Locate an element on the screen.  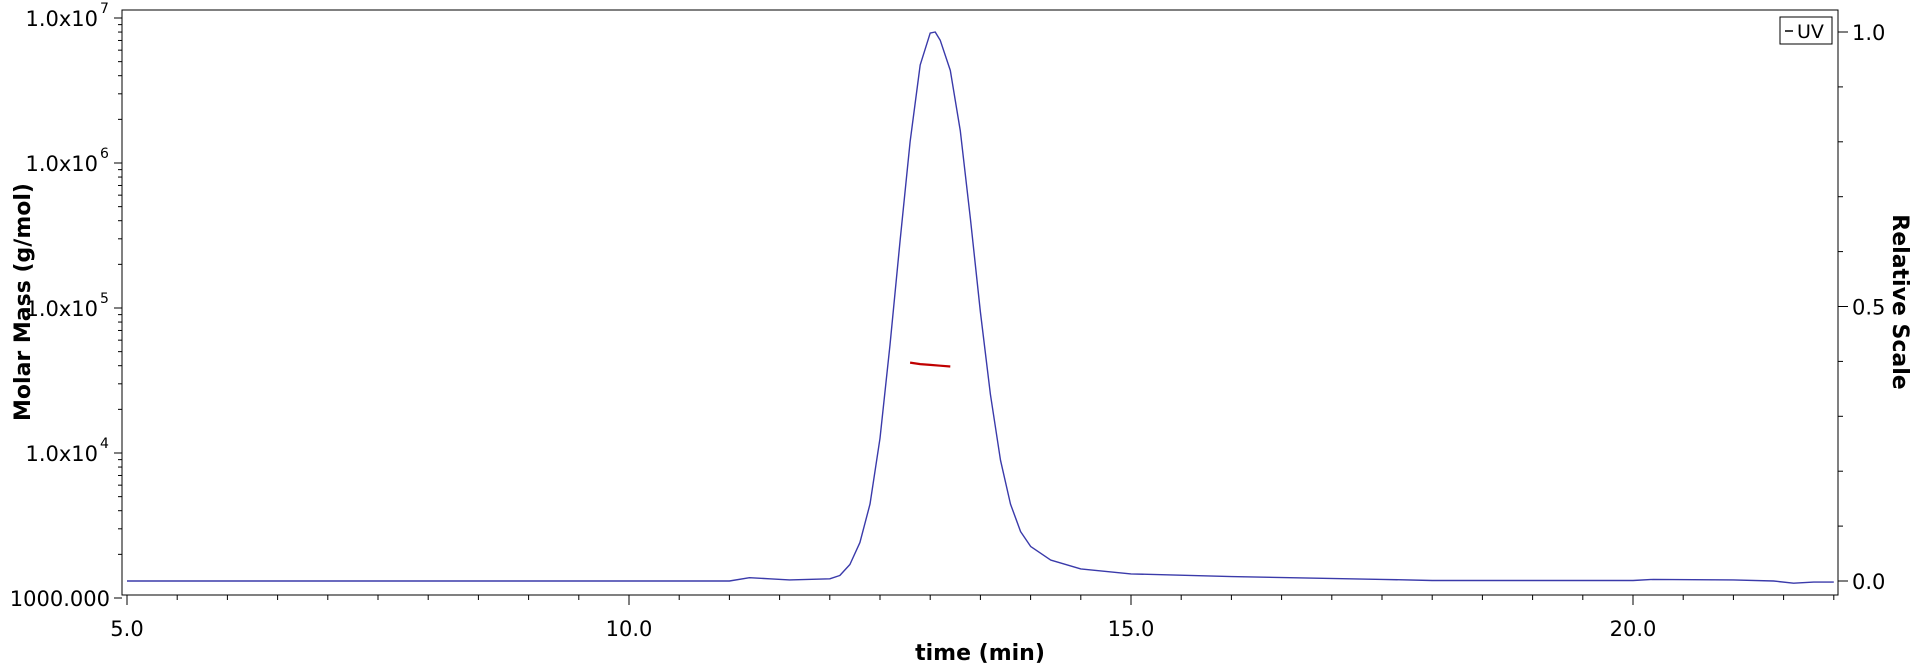
x-tick-label: 20.0 is located at coordinates (1633, 629).